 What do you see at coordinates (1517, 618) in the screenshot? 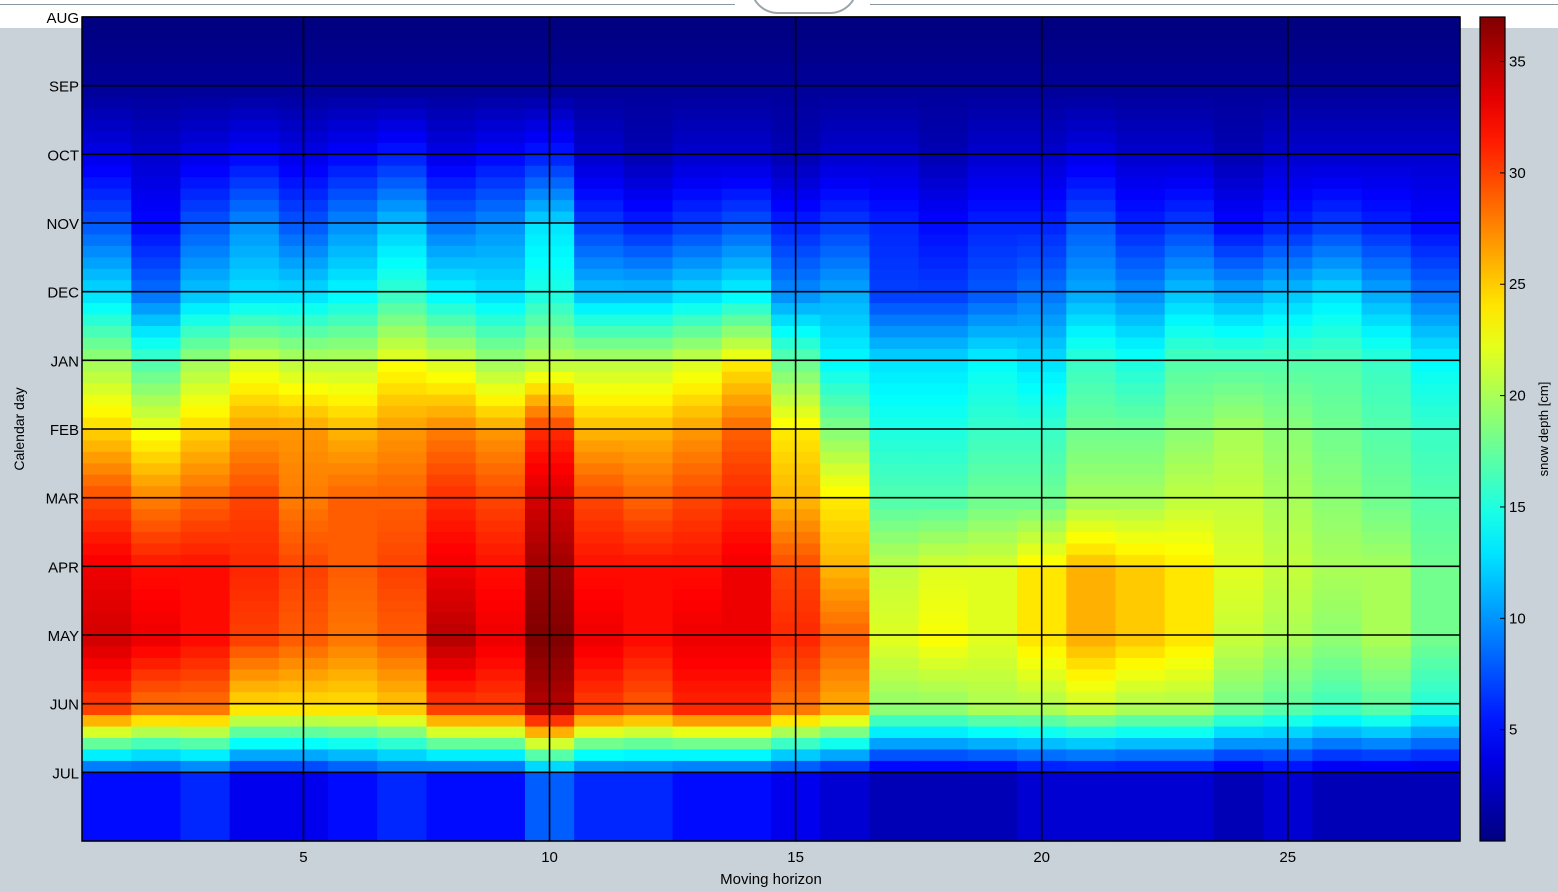
I see `colorbar-tick-label: 10` at bounding box center [1517, 618].